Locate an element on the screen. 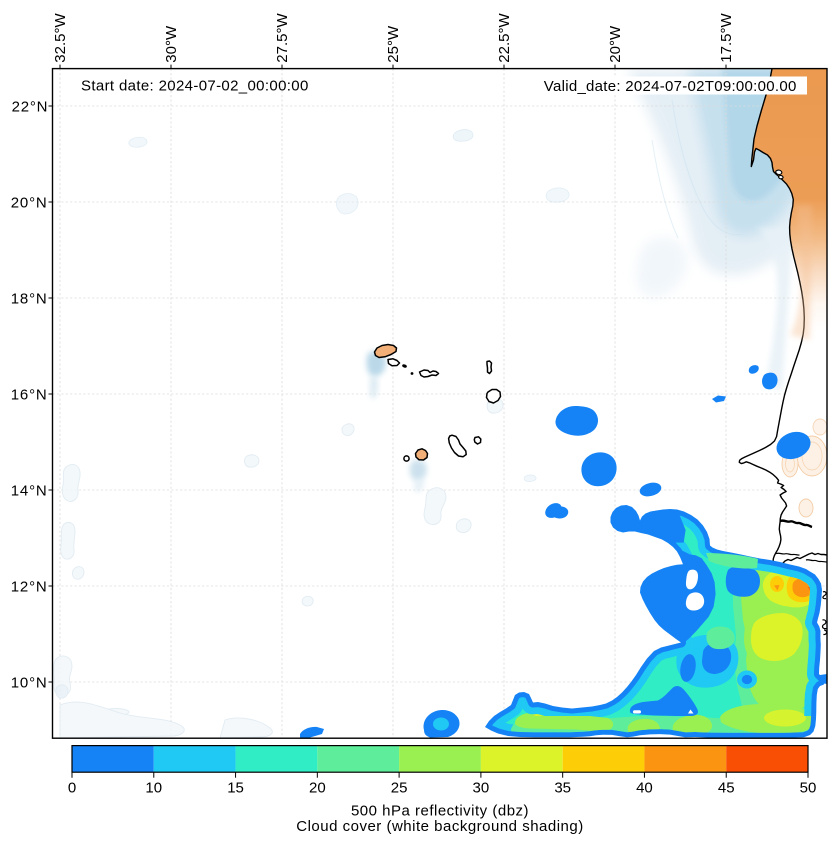  svg-text: 0 is located at coordinates (72, 788).